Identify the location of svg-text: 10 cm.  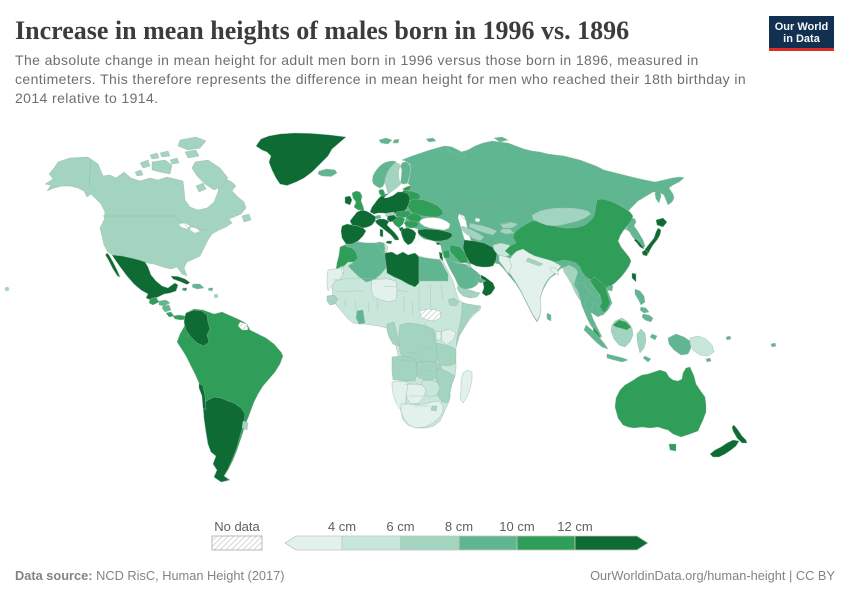
(516, 526).